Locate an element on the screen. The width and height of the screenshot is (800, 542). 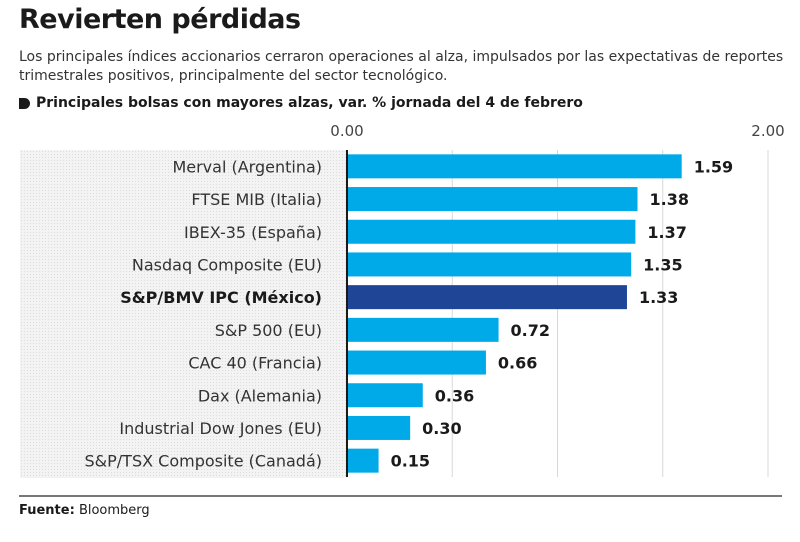
category-label: S&P 500 (EU) is located at coordinates (268, 330).